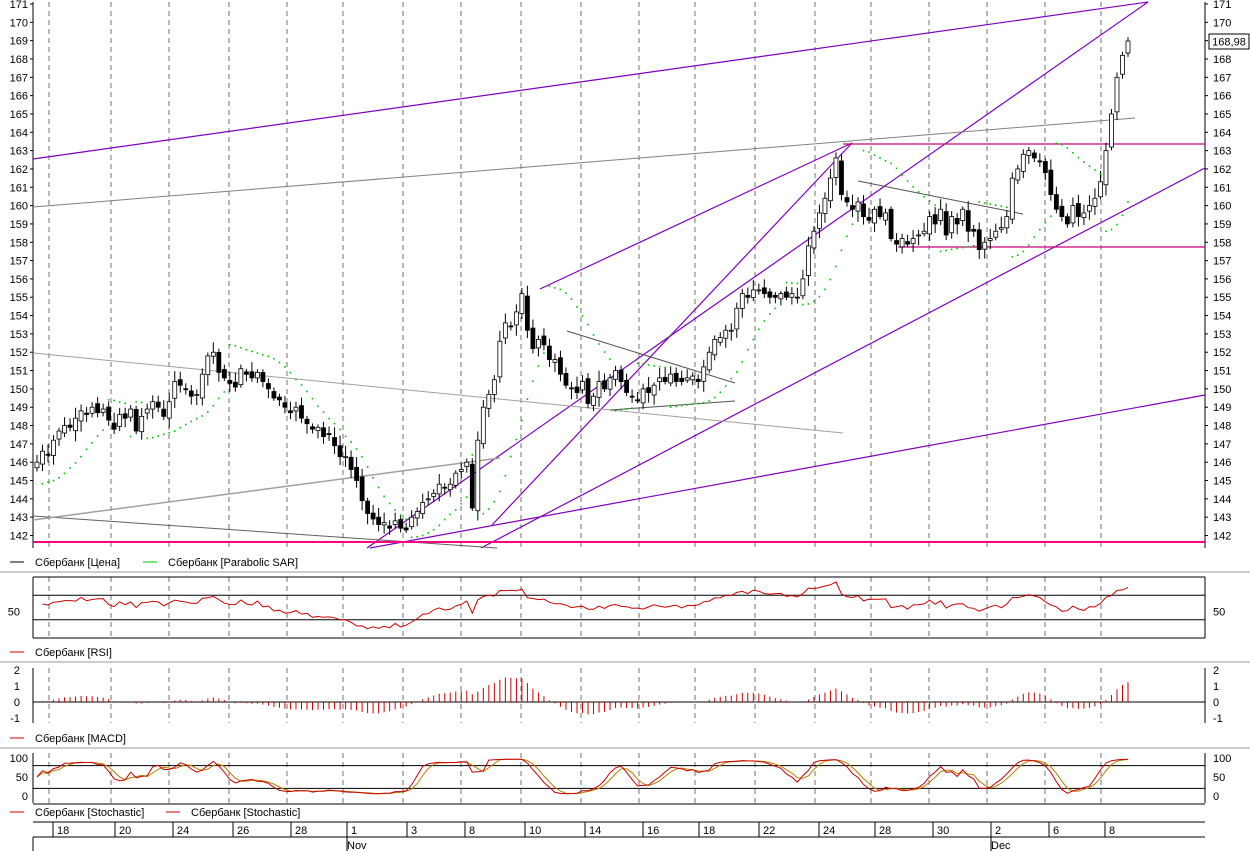 The image size is (1250, 851). I want to click on date-tick-label: 28, so click(885, 831).